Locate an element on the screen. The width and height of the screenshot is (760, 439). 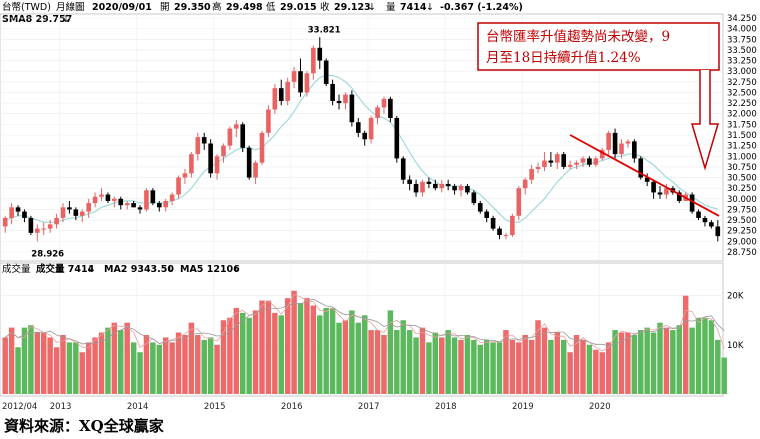
volume-tick-label: 20K is located at coordinates (735, 297).